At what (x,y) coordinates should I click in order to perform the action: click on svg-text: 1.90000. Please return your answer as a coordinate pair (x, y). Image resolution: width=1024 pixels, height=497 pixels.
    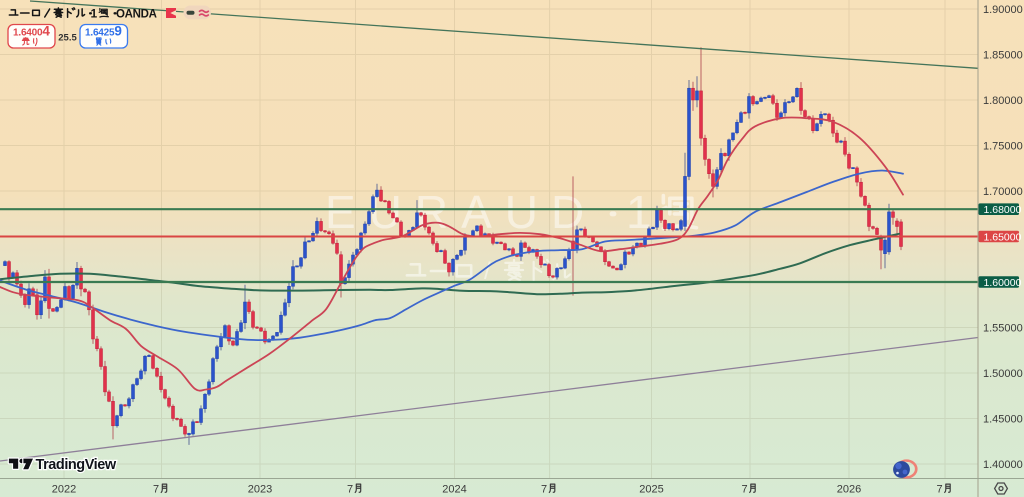
    Looking at the image, I should click on (1003, 10).